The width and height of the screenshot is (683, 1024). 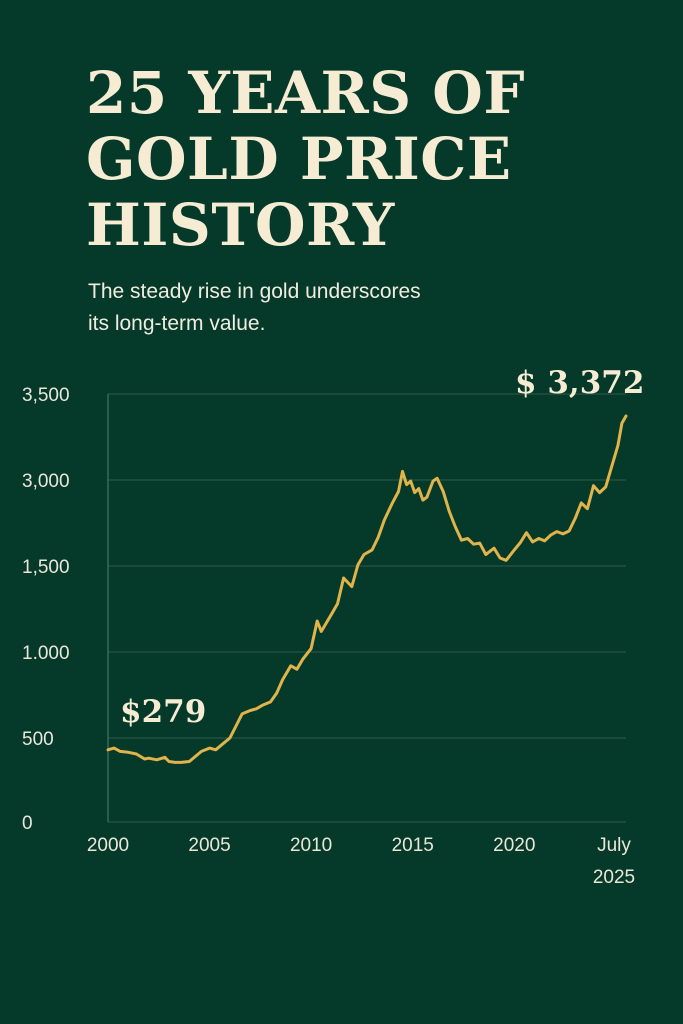 What do you see at coordinates (299, 159) in the screenshot?
I see `title-line: GOLD PRICE` at bounding box center [299, 159].